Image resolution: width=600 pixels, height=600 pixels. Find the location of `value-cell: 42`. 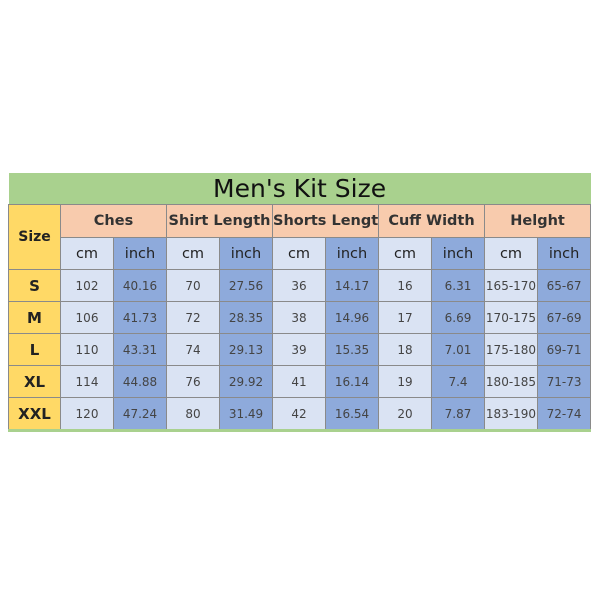

value-cell: 42 is located at coordinates (299, 414).